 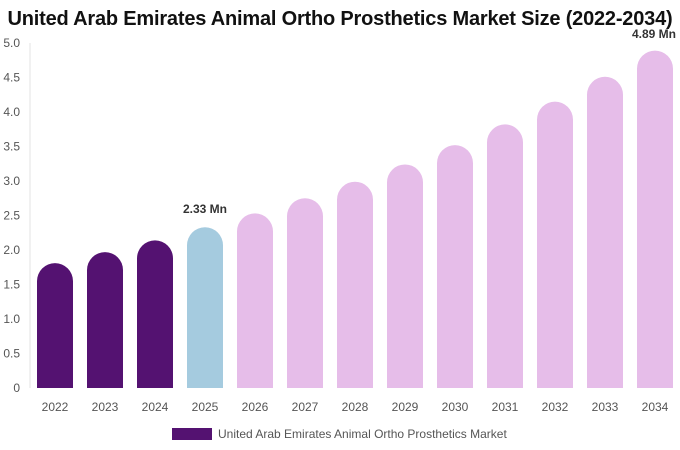 What do you see at coordinates (305, 407) in the screenshot?
I see `x-tick-label: 2027` at bounding box center [305, 407].